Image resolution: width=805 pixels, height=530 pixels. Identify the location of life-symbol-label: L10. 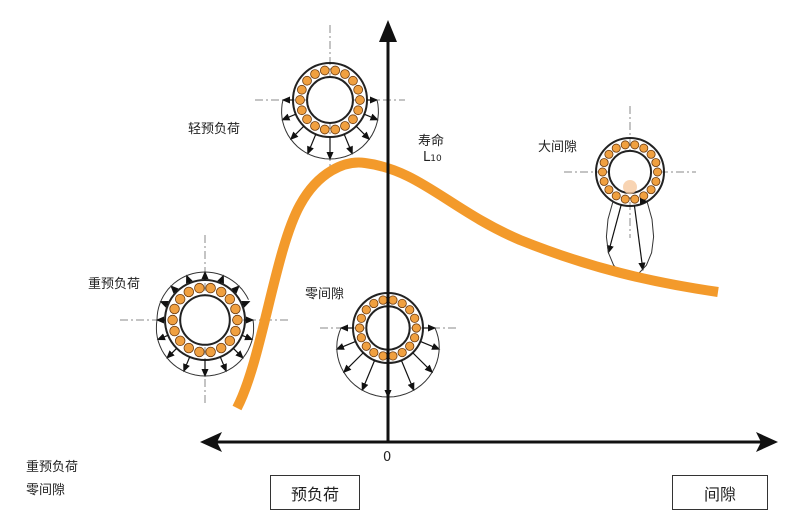
(432, 157).